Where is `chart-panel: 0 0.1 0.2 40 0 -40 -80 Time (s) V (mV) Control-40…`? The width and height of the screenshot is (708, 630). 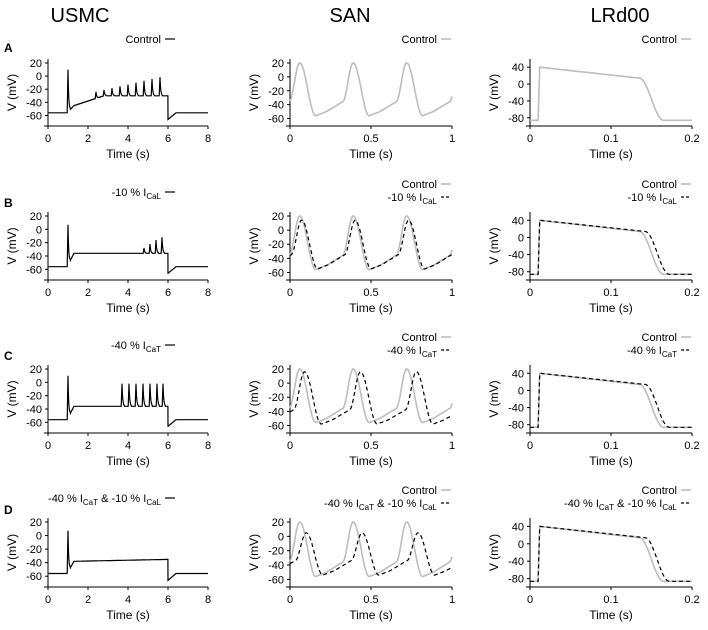 chart-panel: 0 0.1 0.2 40 0 -40 -80 Time (s) V (mV) Control-40… is located at coordinates (593, 400).